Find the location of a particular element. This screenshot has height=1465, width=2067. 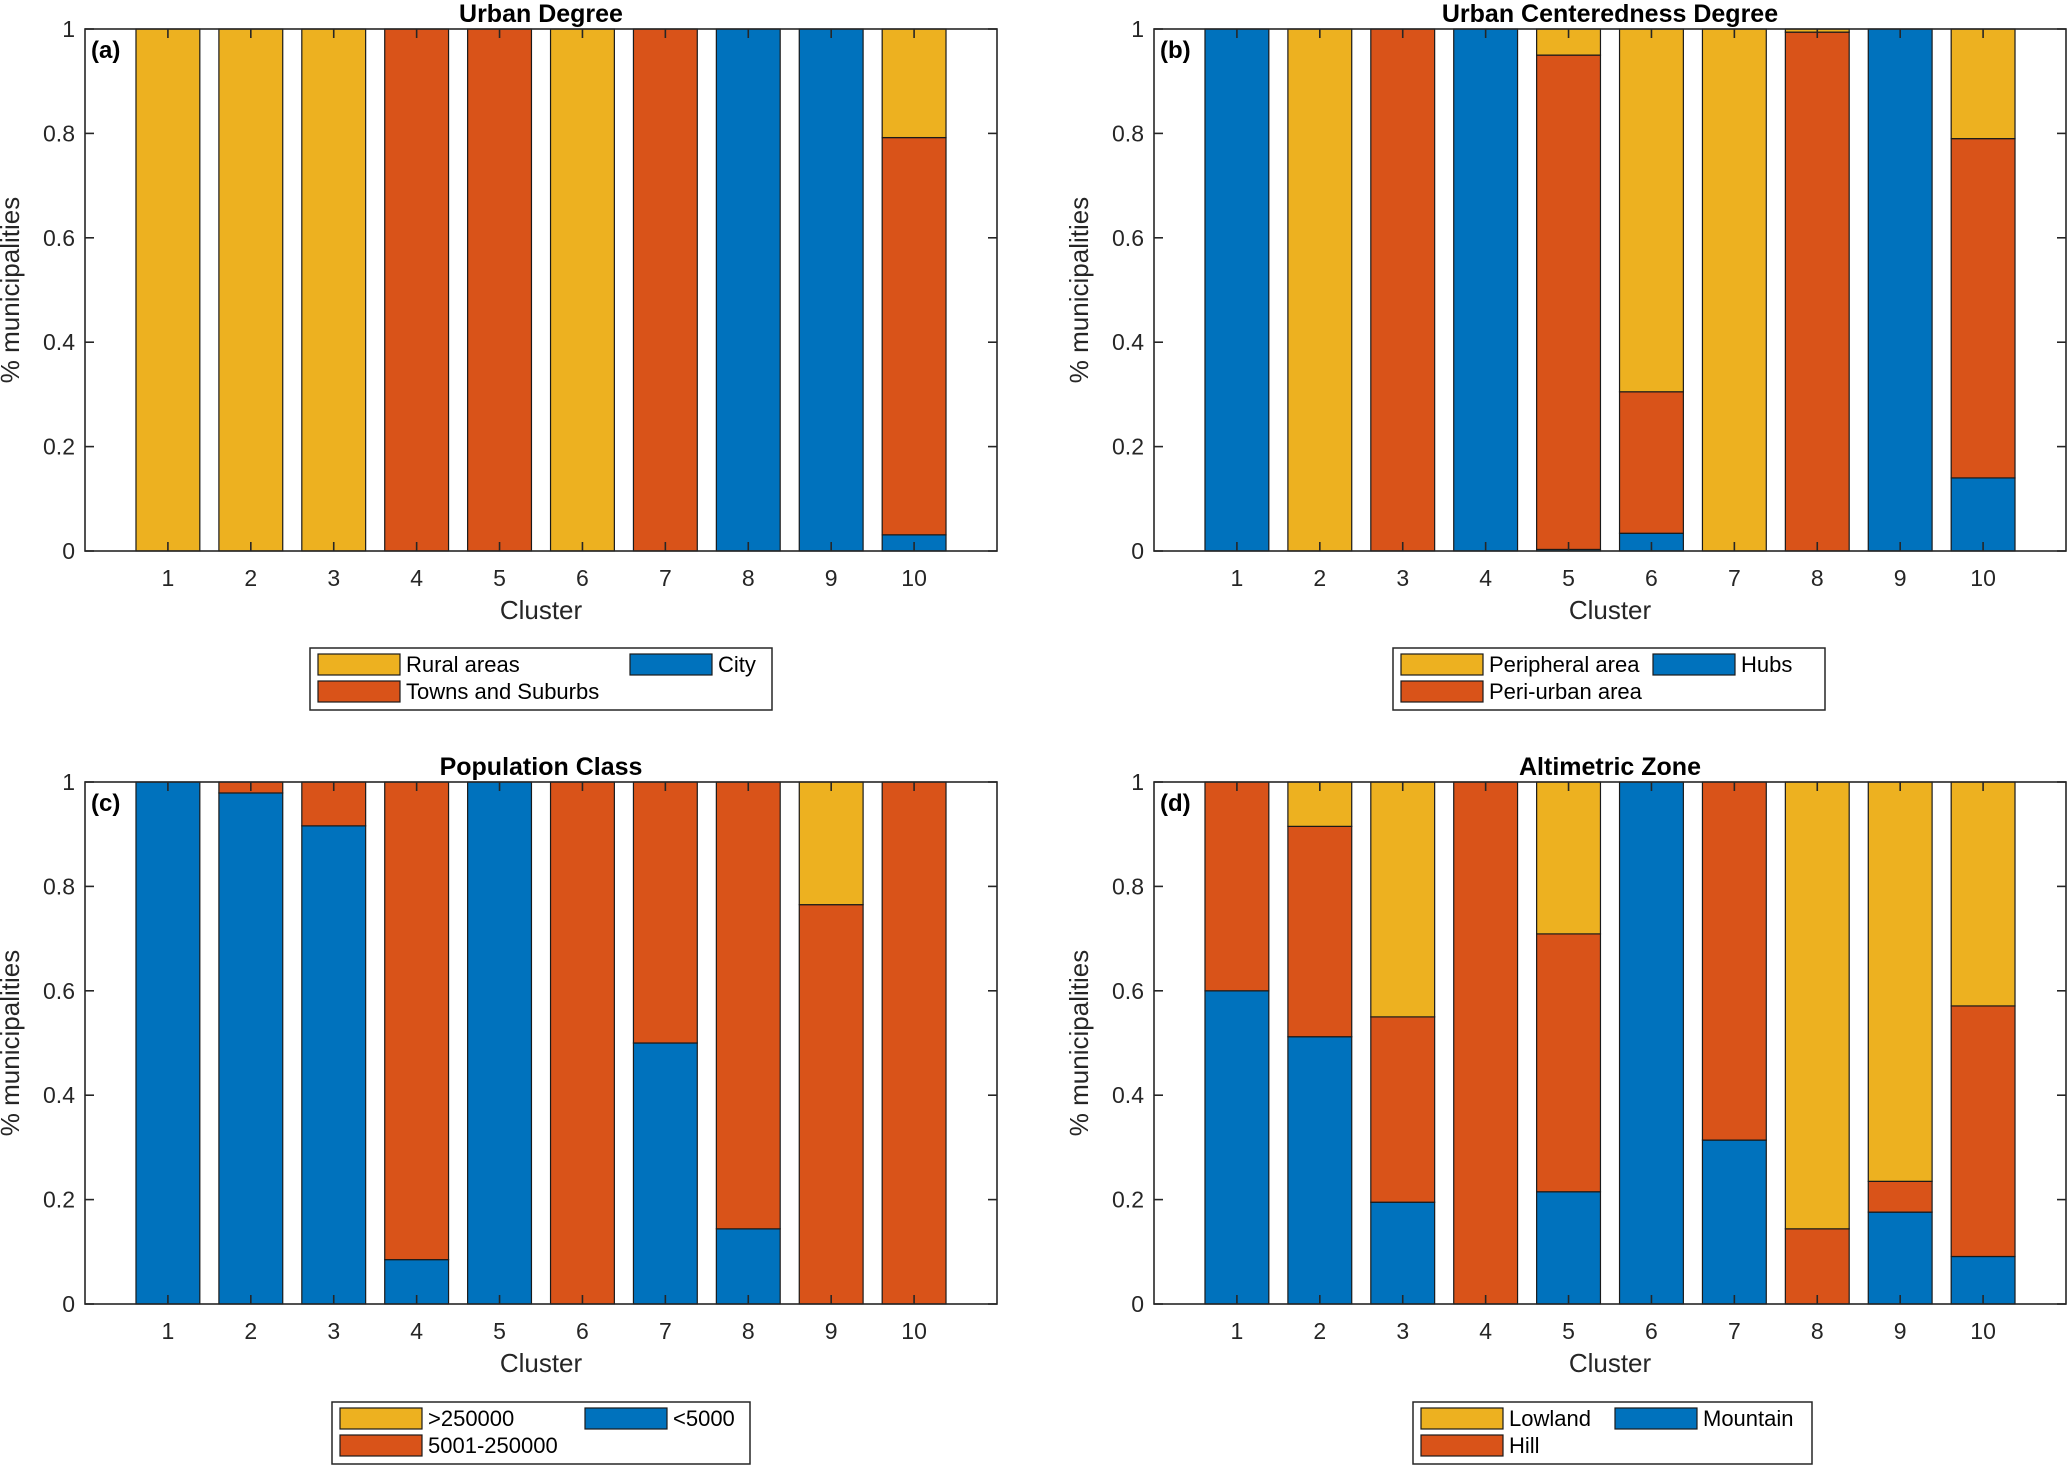

x-tick-label: 6 is located at coordinates (1651, 578).